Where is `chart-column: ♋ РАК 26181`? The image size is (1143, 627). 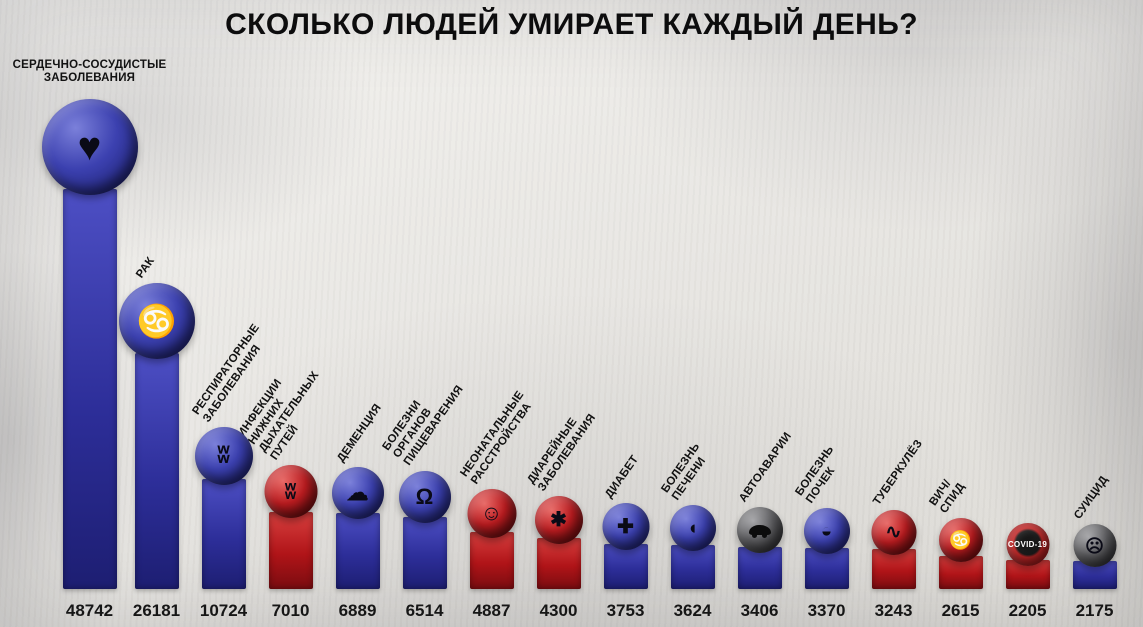 chart-column: ♋ РАК 26181 is located at coordinates (156, 313).